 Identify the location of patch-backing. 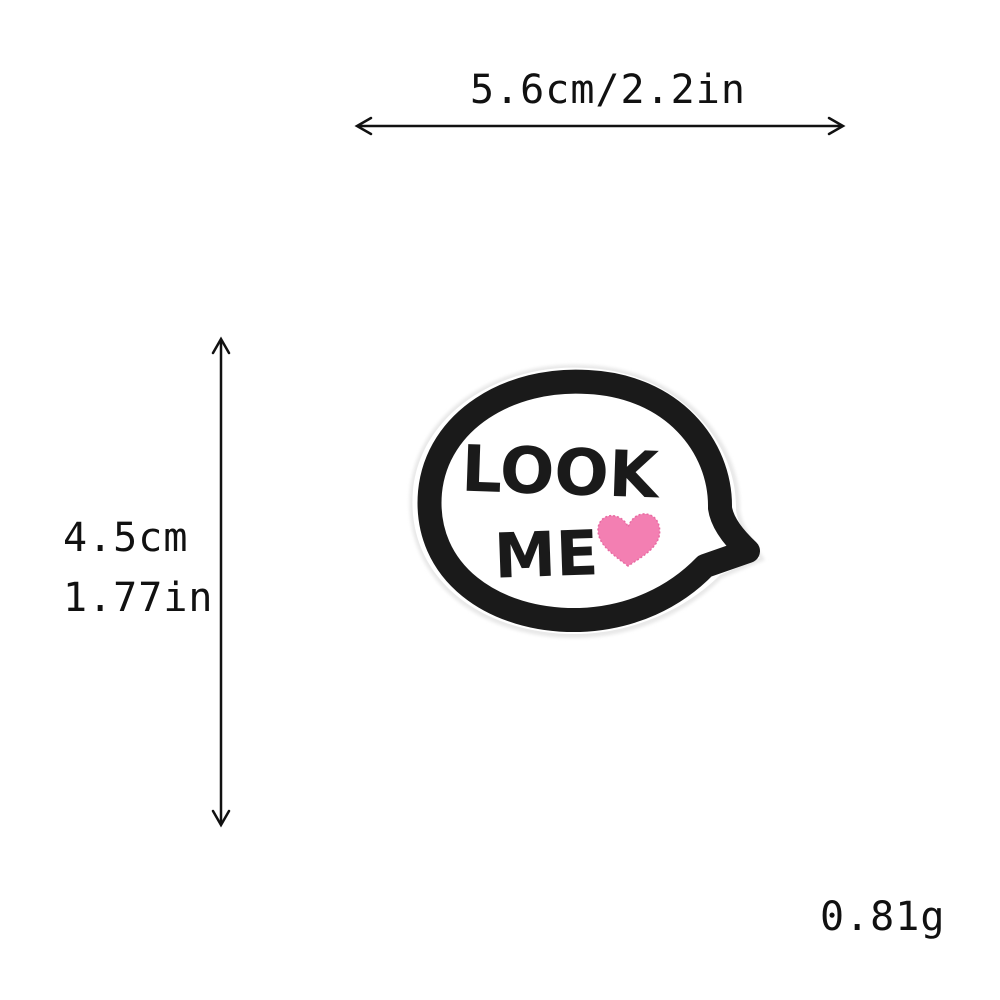
(587, 501).